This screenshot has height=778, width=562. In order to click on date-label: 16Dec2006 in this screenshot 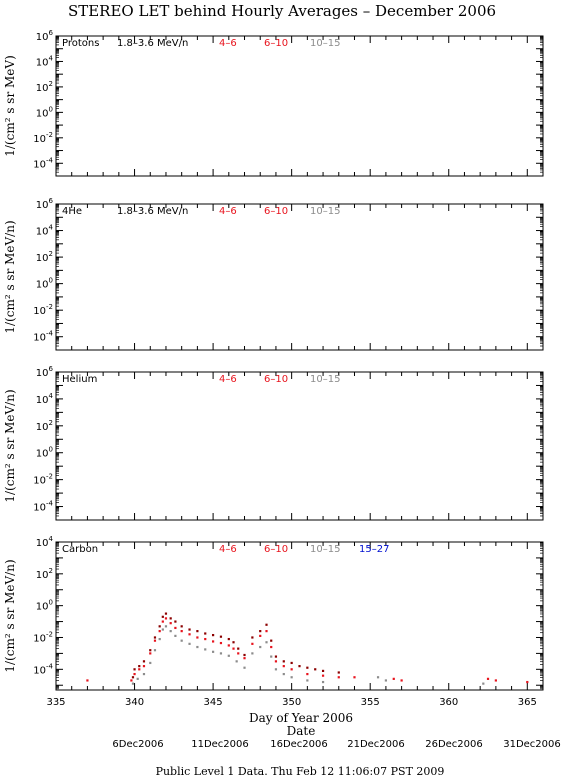, I will do `click(299, 744)`.